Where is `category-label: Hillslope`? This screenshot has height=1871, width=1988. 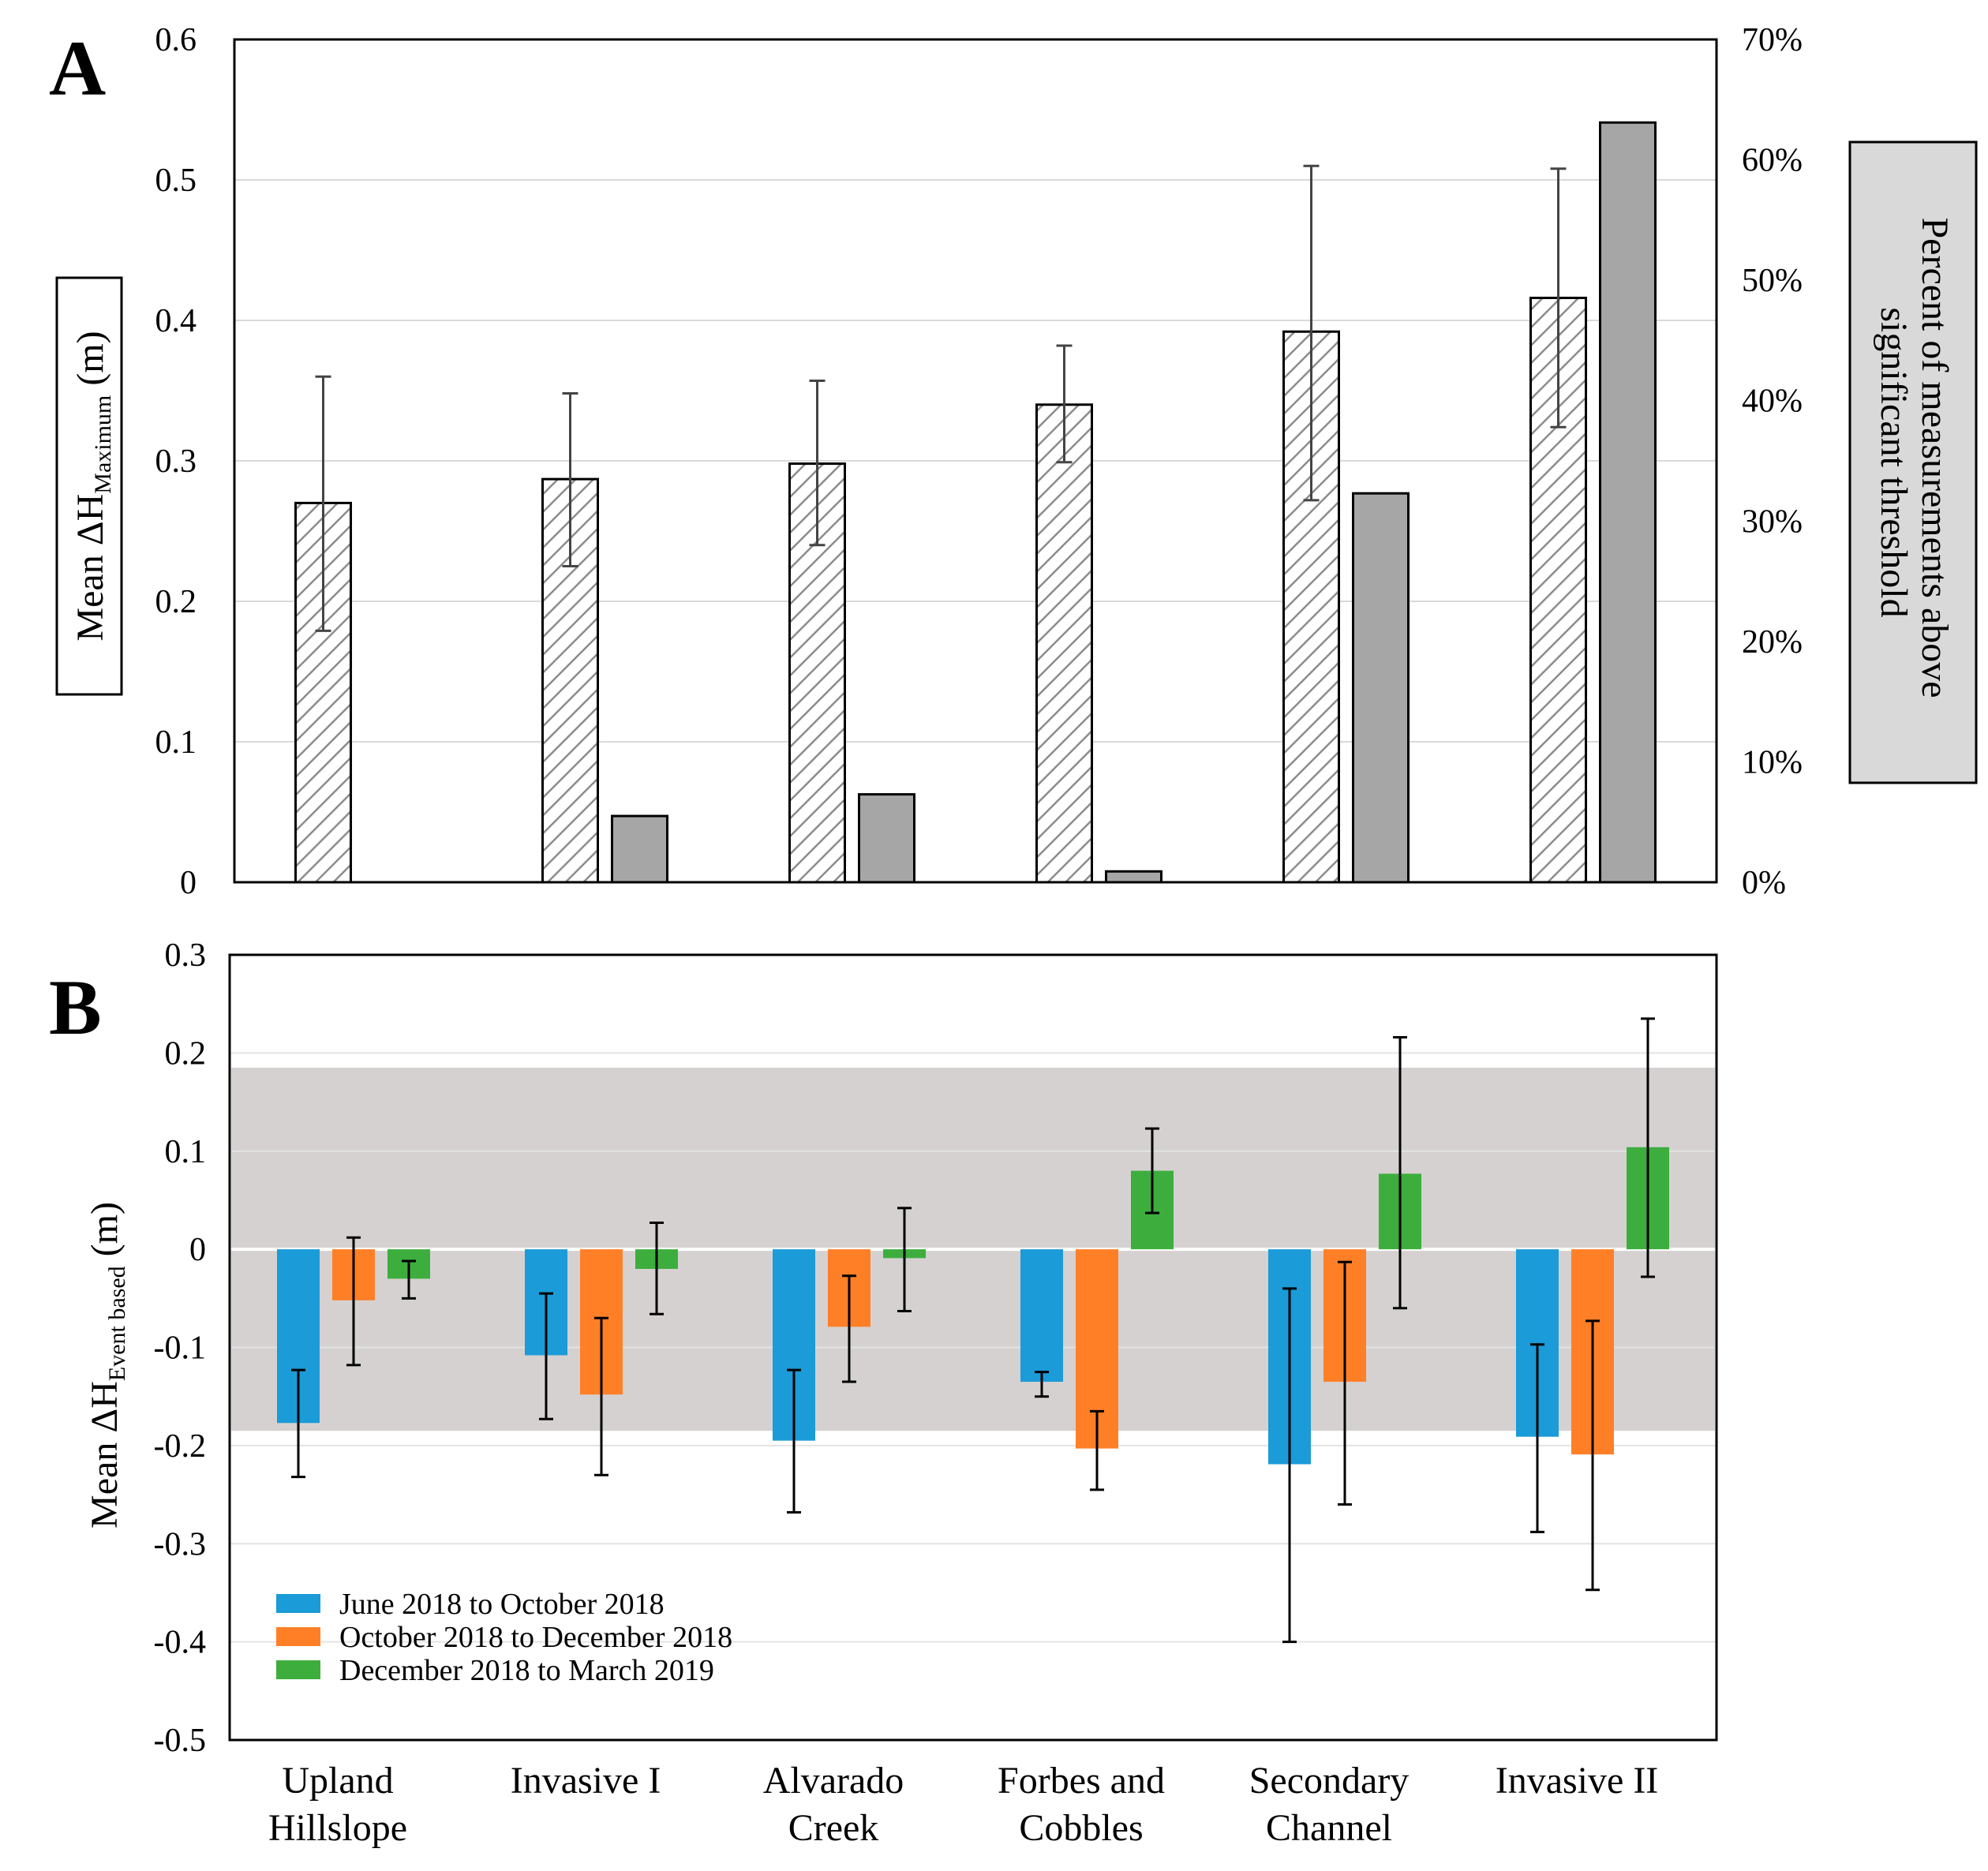
category-label: Hillslope is located at coordinates (337, 1828).